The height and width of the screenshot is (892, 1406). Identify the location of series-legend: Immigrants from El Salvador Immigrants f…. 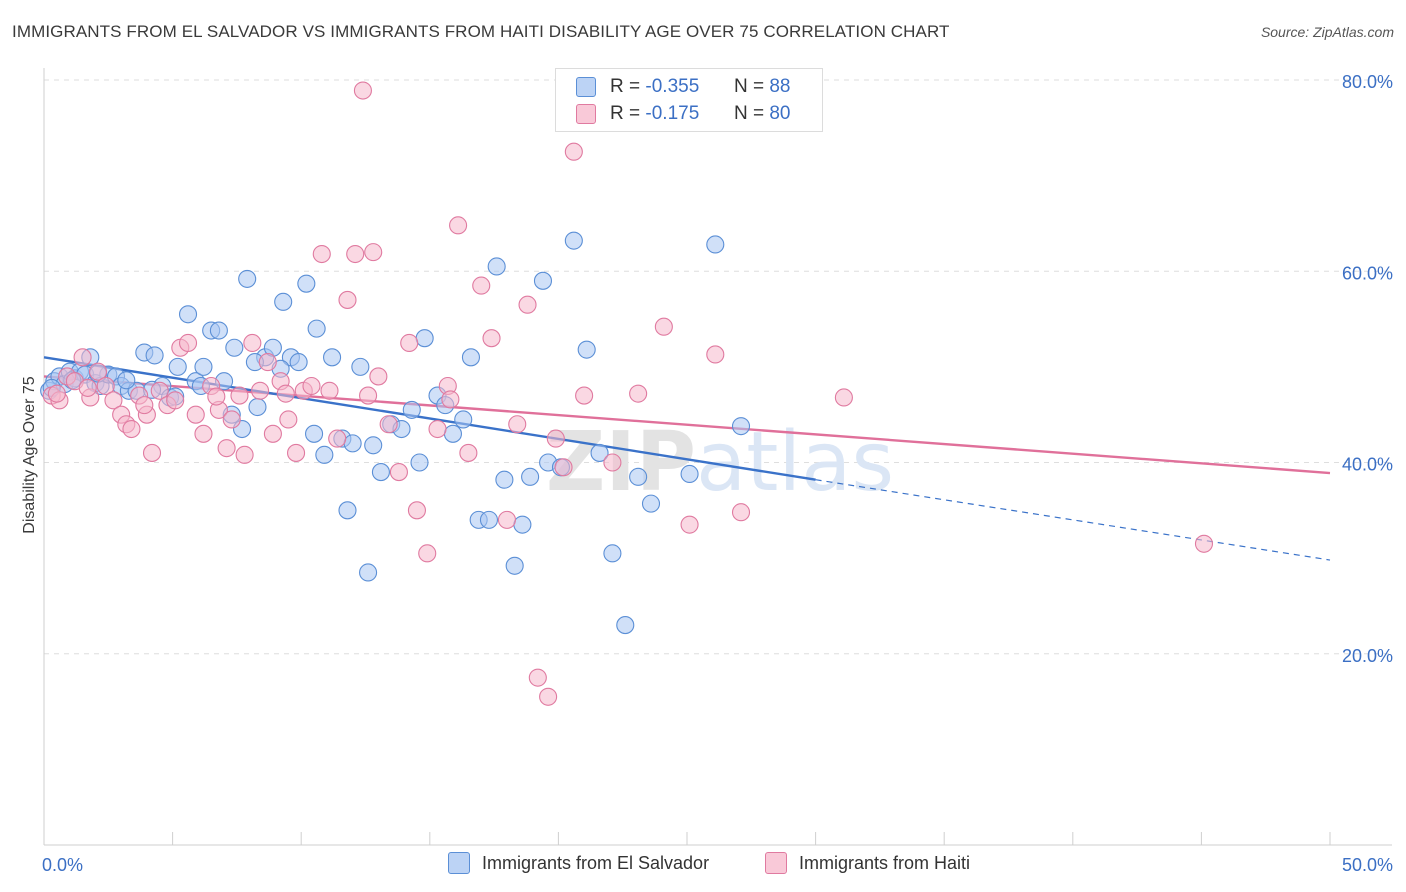
(703, 864).